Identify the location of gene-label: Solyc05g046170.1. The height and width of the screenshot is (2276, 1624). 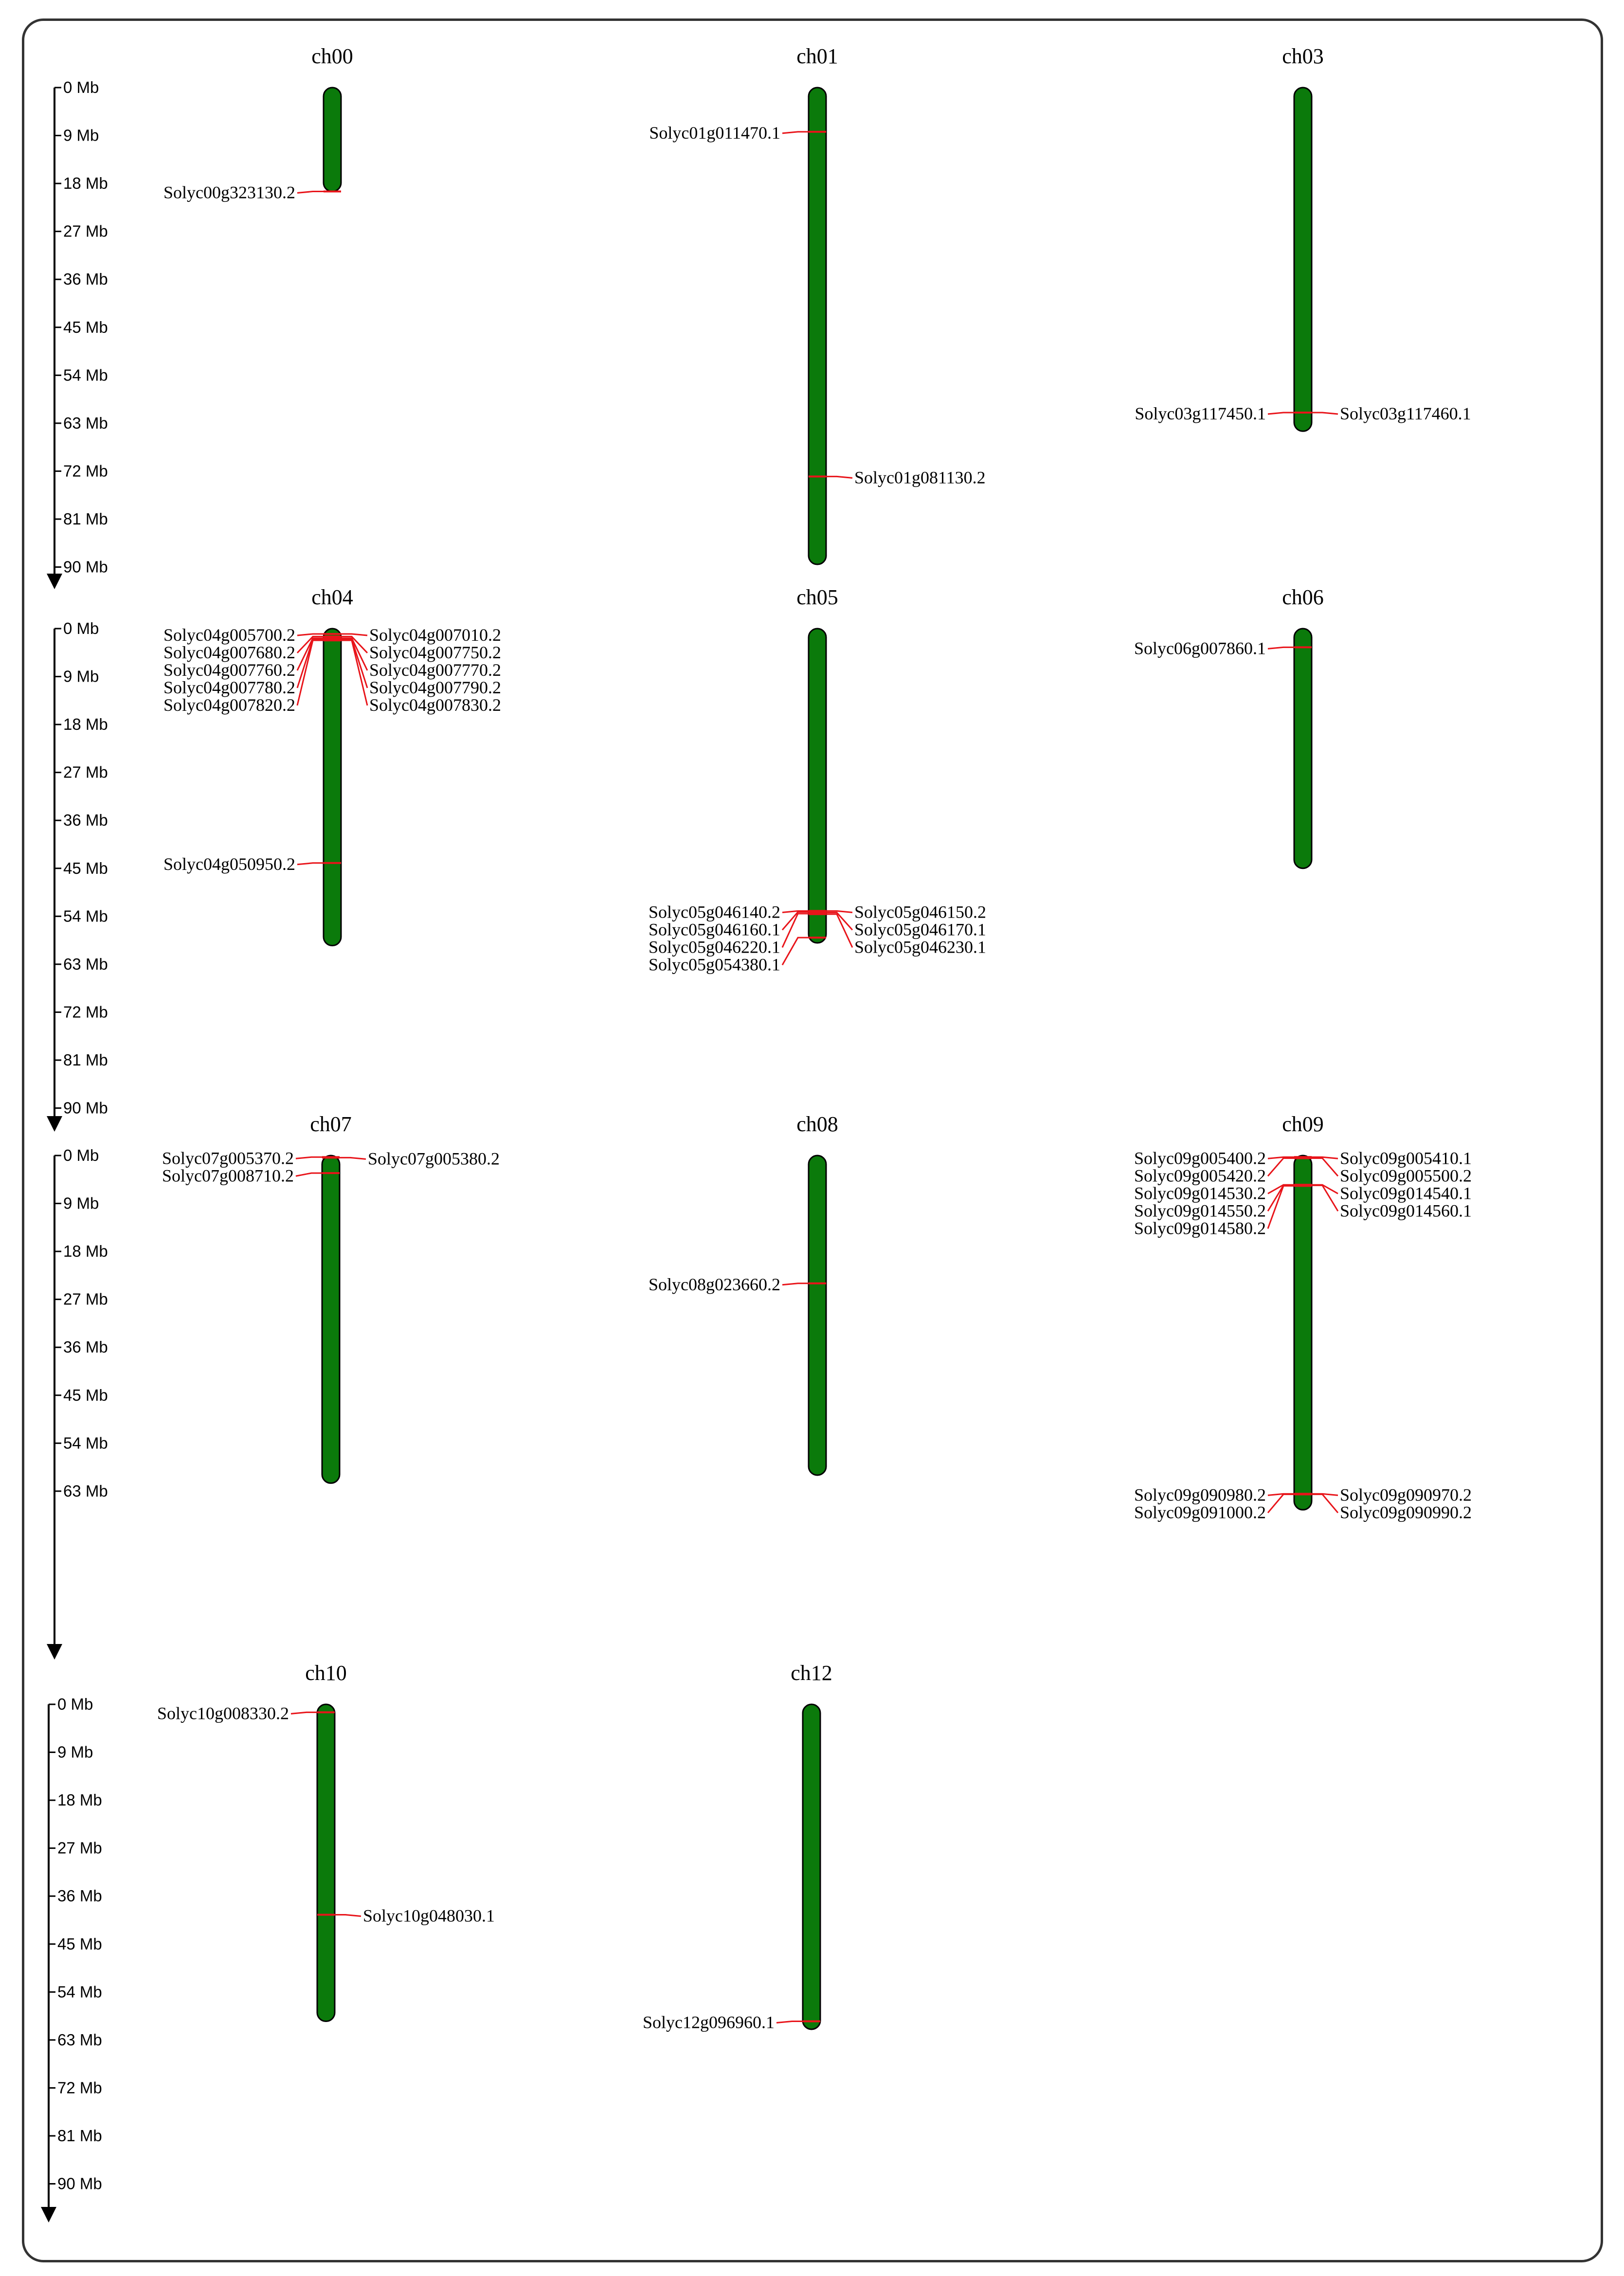
(920, 929).